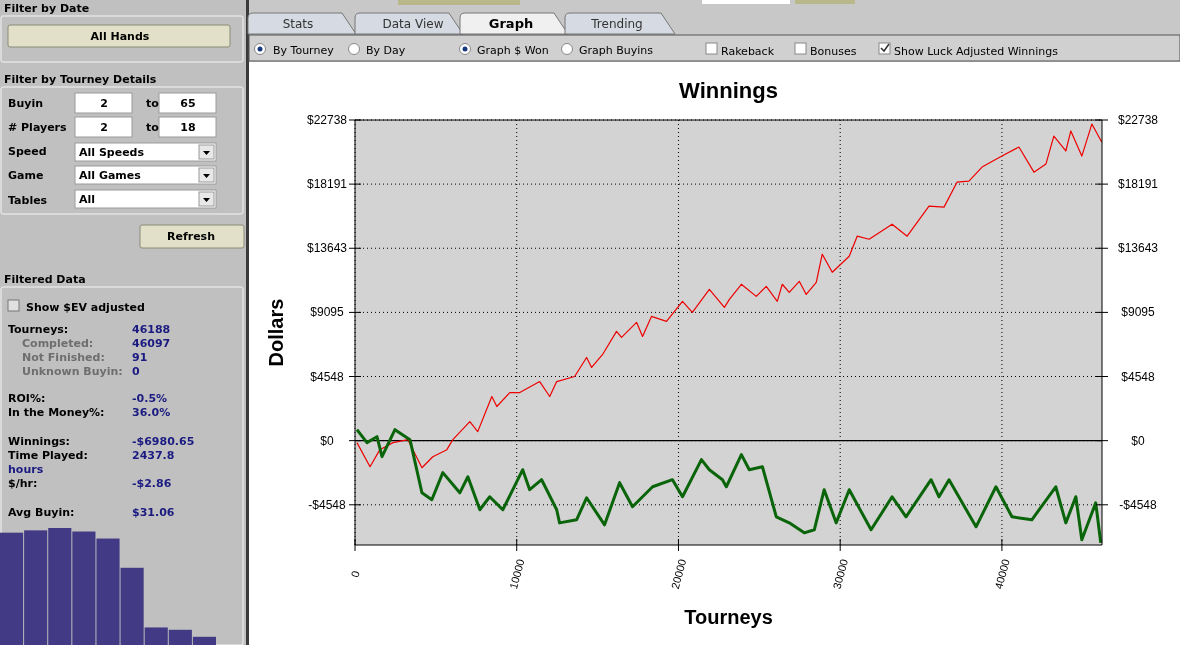 Image resolution: width=1180 pixels, height=645 pixels. Describe the element at coordinates (153, 455) in the screenshot. I see `text: 2437.8` at that location.